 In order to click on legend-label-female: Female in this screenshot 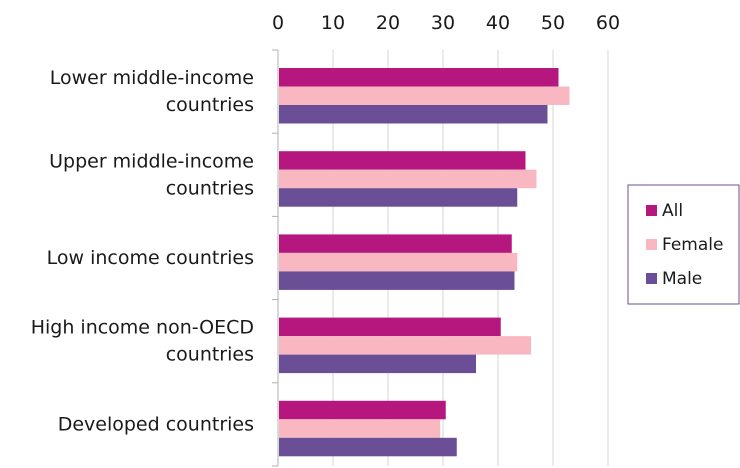, I will do `click(692, 245)`.